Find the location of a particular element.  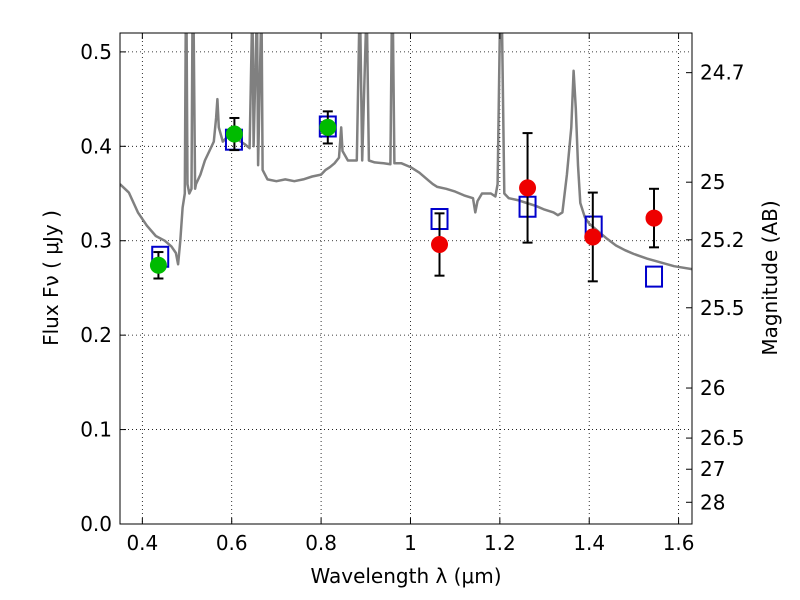

y2-tick-label: 27 is located at coordinates (712, 469).